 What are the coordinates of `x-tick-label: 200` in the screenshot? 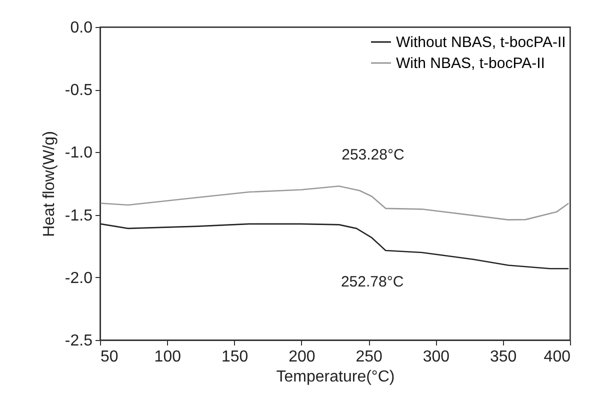 It's located at (302, 357).